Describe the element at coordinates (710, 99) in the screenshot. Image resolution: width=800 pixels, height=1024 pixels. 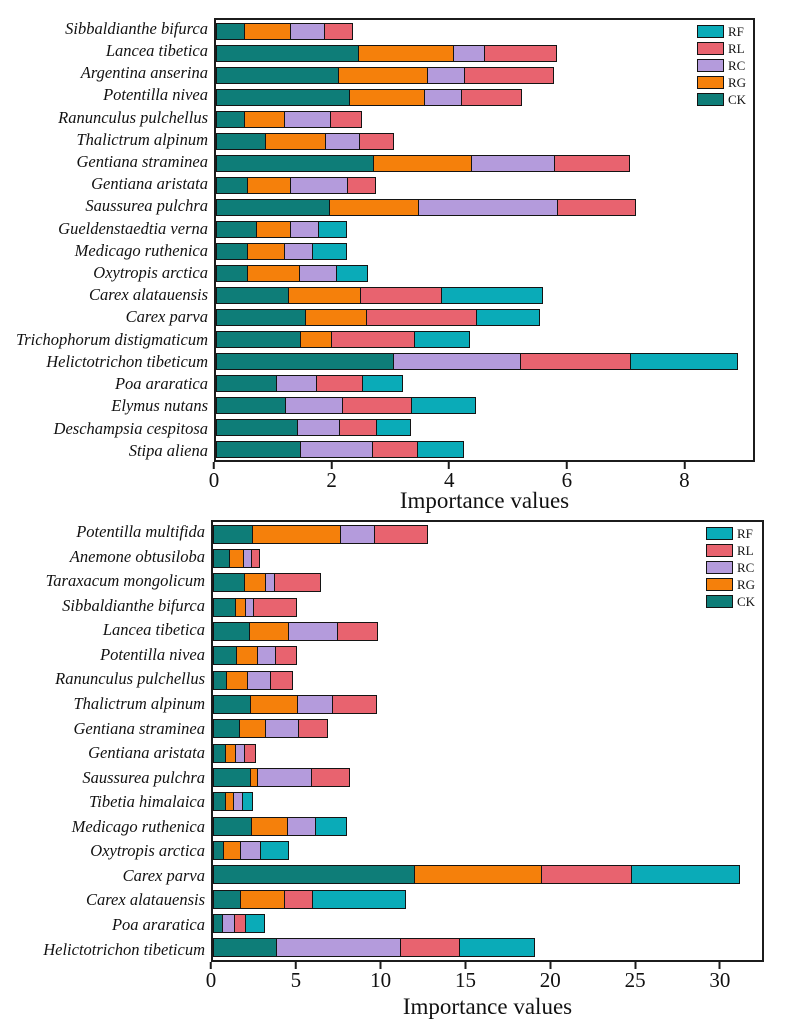
I see `legend-swatch-CK` at that location.